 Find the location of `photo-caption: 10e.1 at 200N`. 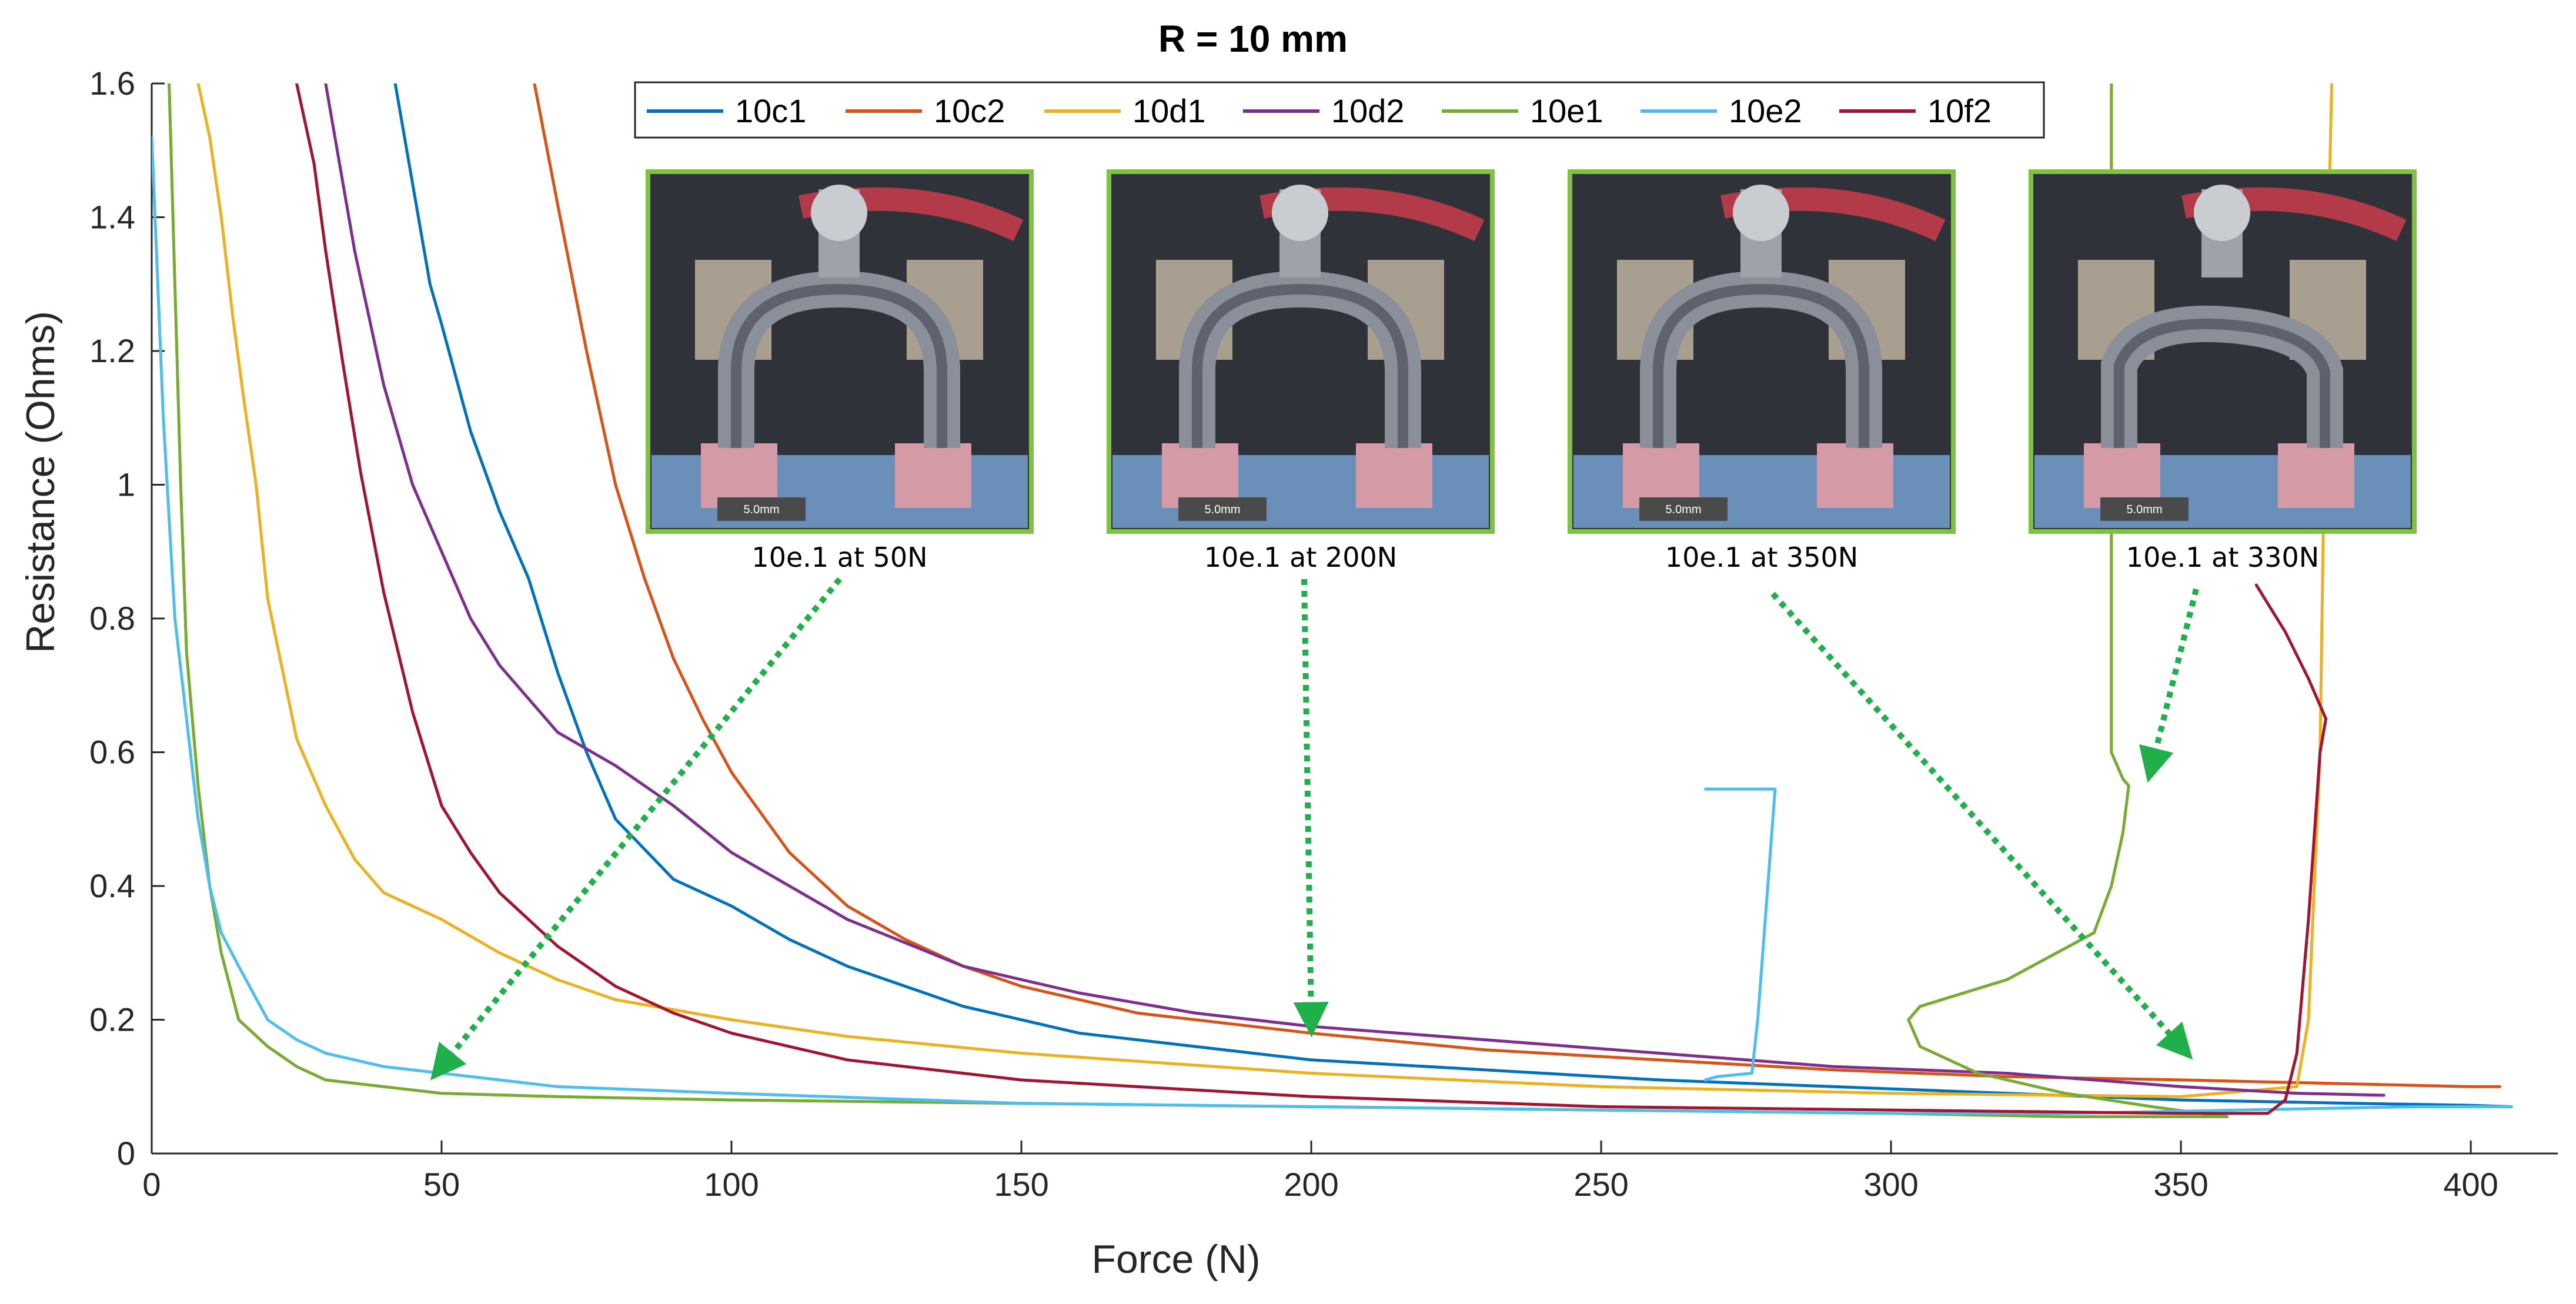

photo-caption: 10e.1 at 200N is located at coordinates (1300, 557).